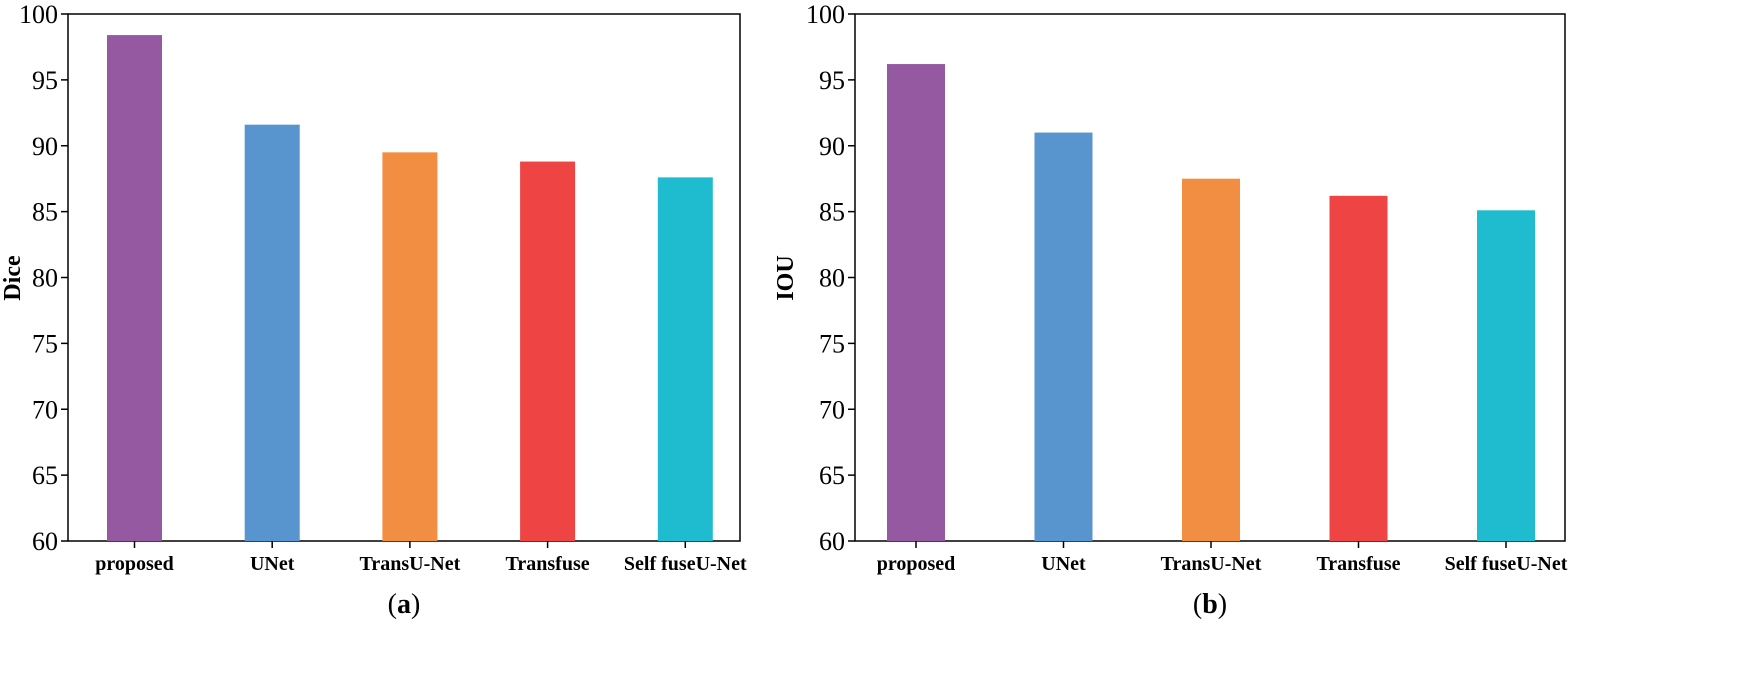 This screenshot has width=1755, height=693. Describe the element at coordinates (45, 80) in the screenshot. I see `y-tick-label-a: 95` at that location.